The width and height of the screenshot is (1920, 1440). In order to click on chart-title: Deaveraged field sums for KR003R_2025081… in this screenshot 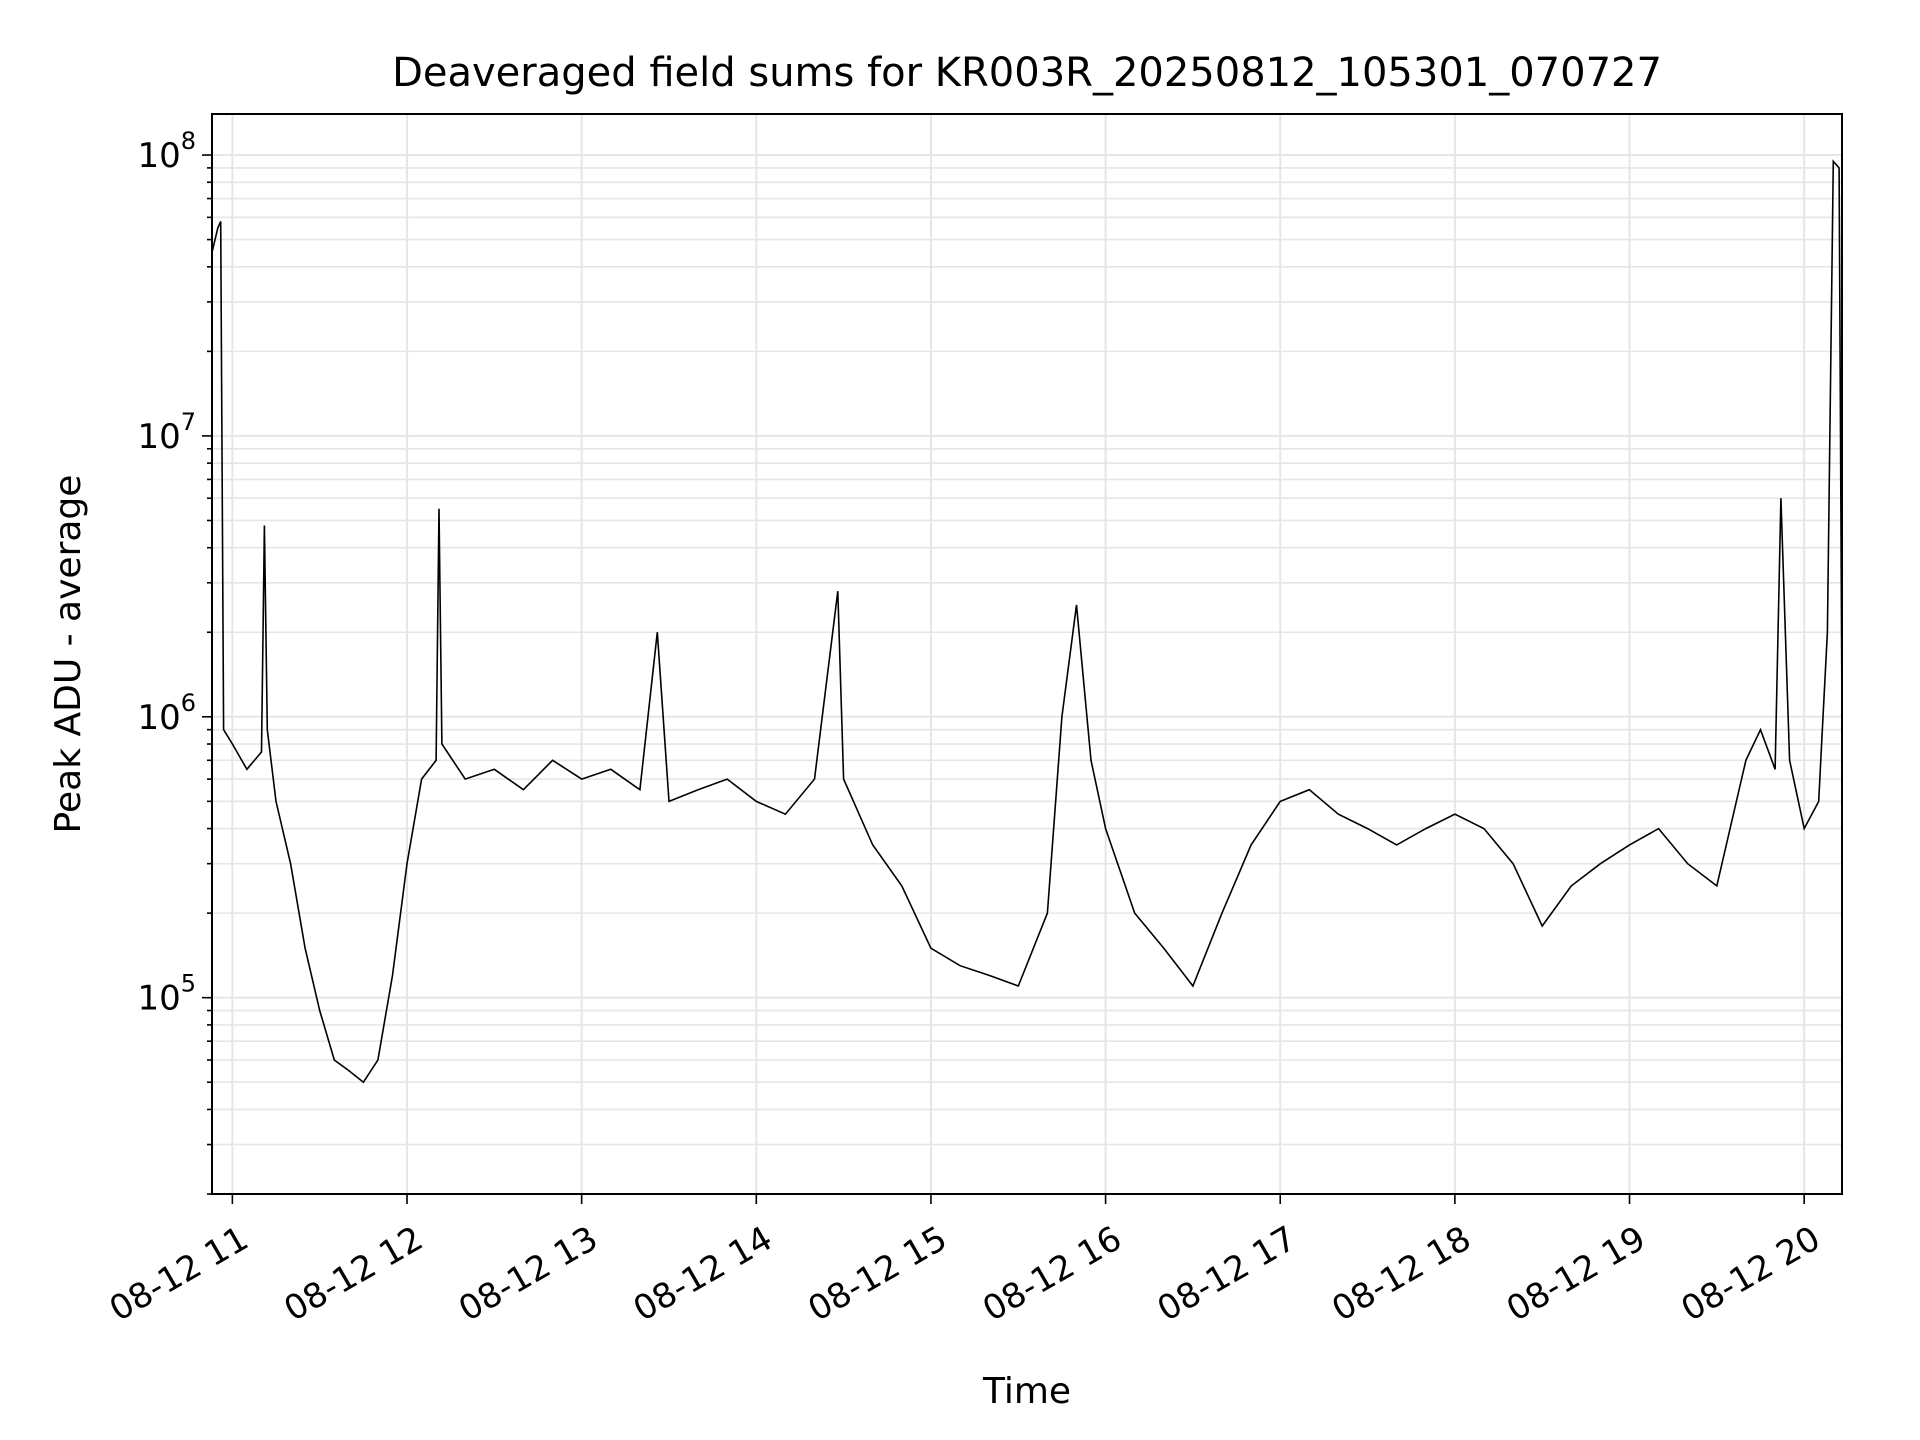, I will do `click(1027, 73)`.